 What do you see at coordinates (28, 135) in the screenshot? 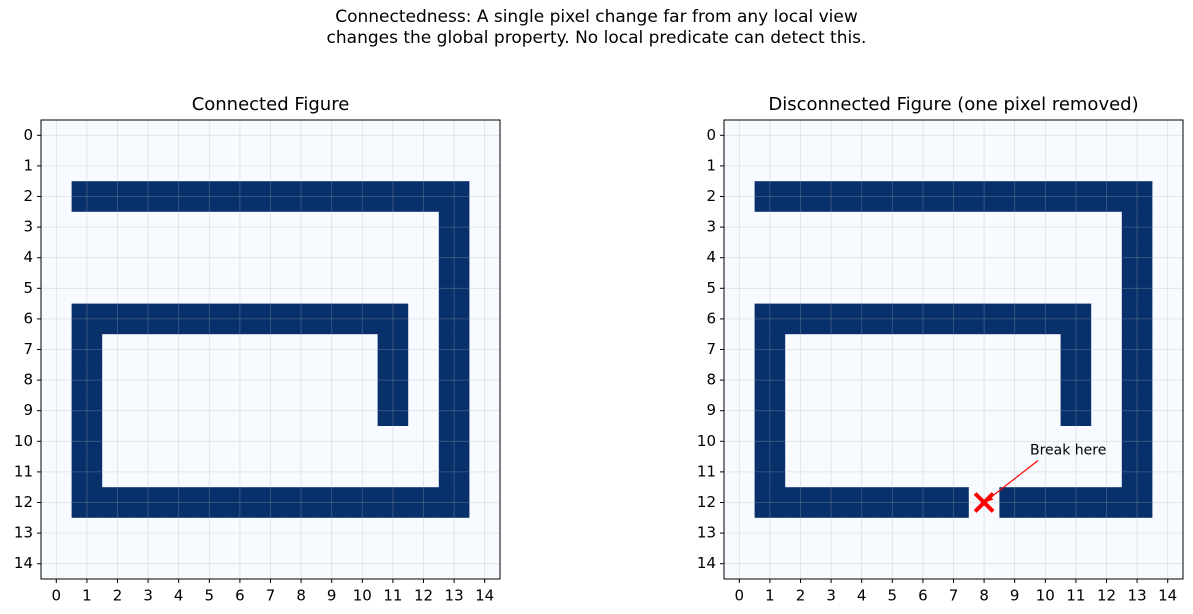
I see `y-tick-label: 0` at bounding box center [28, 135].